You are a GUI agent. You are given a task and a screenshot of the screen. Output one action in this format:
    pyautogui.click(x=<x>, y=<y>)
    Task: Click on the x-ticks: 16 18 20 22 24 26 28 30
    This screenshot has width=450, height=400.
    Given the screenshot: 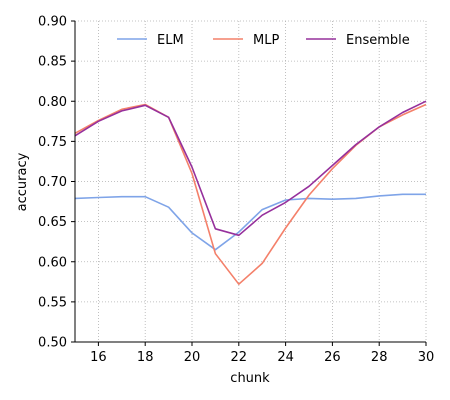 What is the action you would take?
    pyautogui.click(x=262, y=353)
    